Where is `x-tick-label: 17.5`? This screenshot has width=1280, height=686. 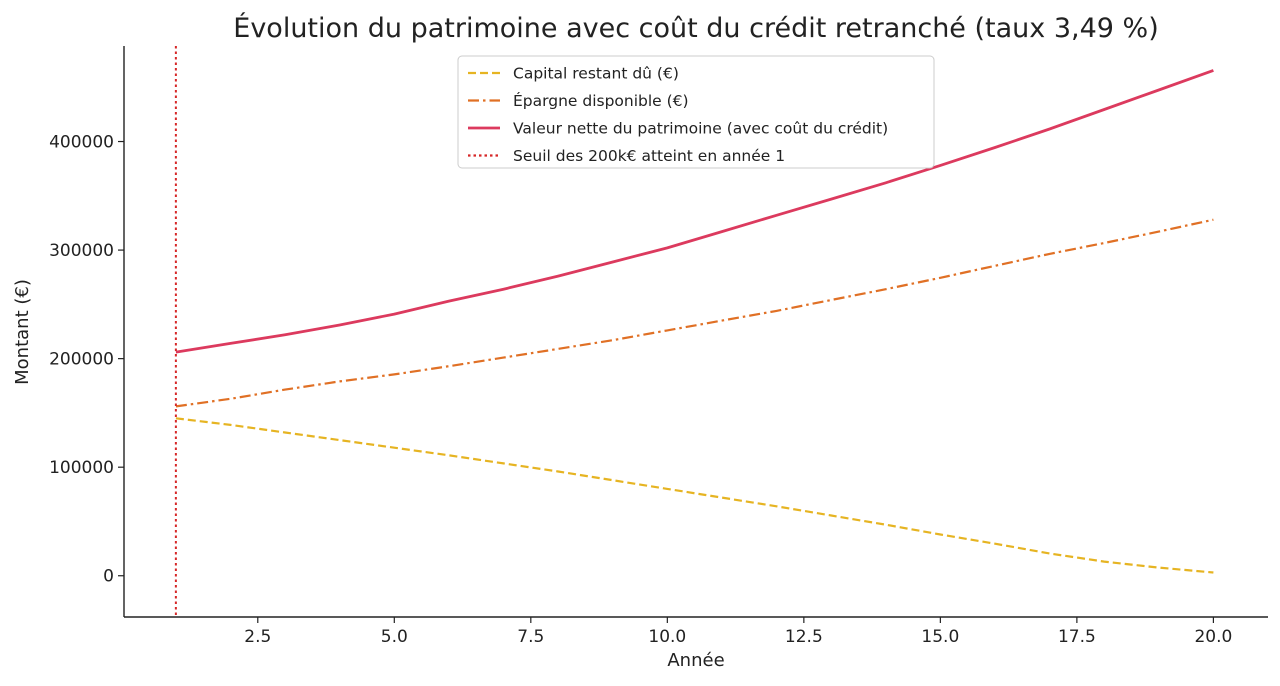
x-tick-label: 17.5 is located at coordinates (1077, 637).